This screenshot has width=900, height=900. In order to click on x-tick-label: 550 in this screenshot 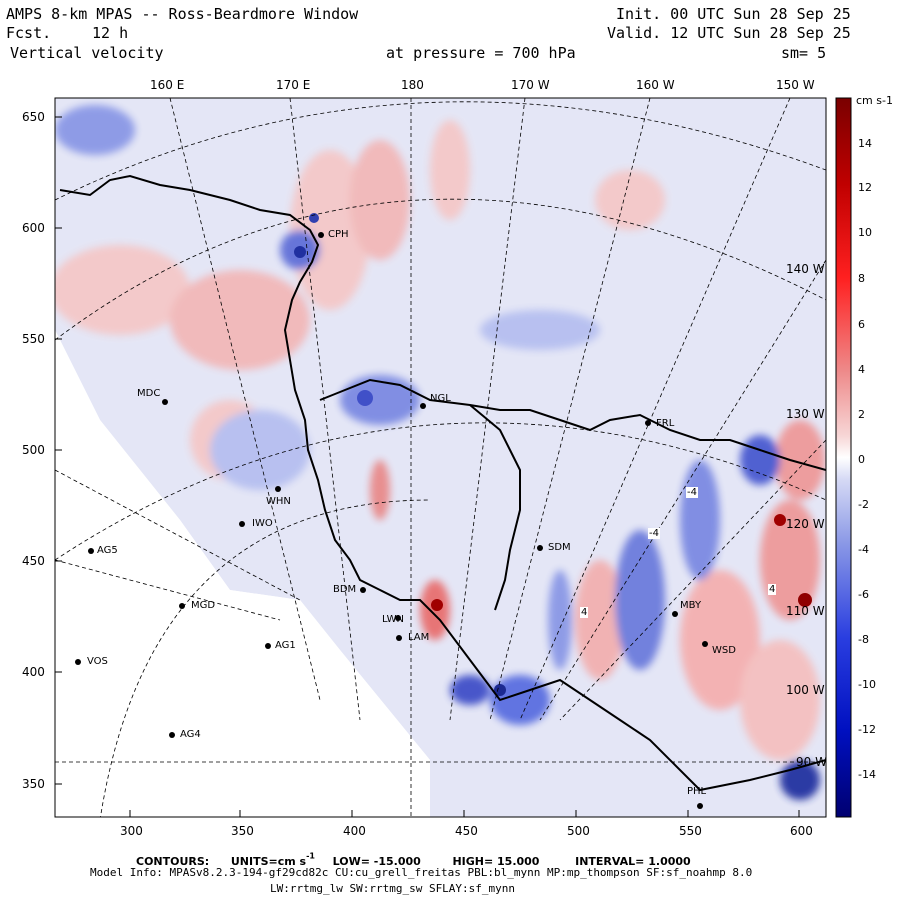, I will do `click(690, 831)`.